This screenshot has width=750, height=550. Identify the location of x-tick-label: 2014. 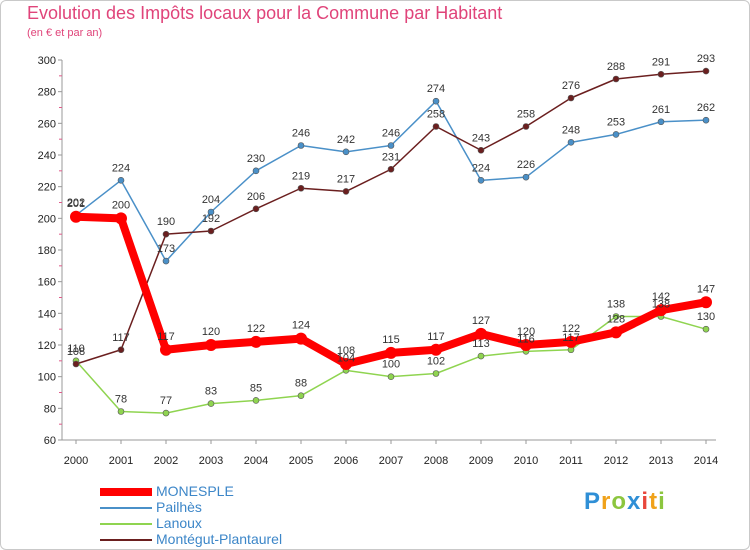
(706, 461).